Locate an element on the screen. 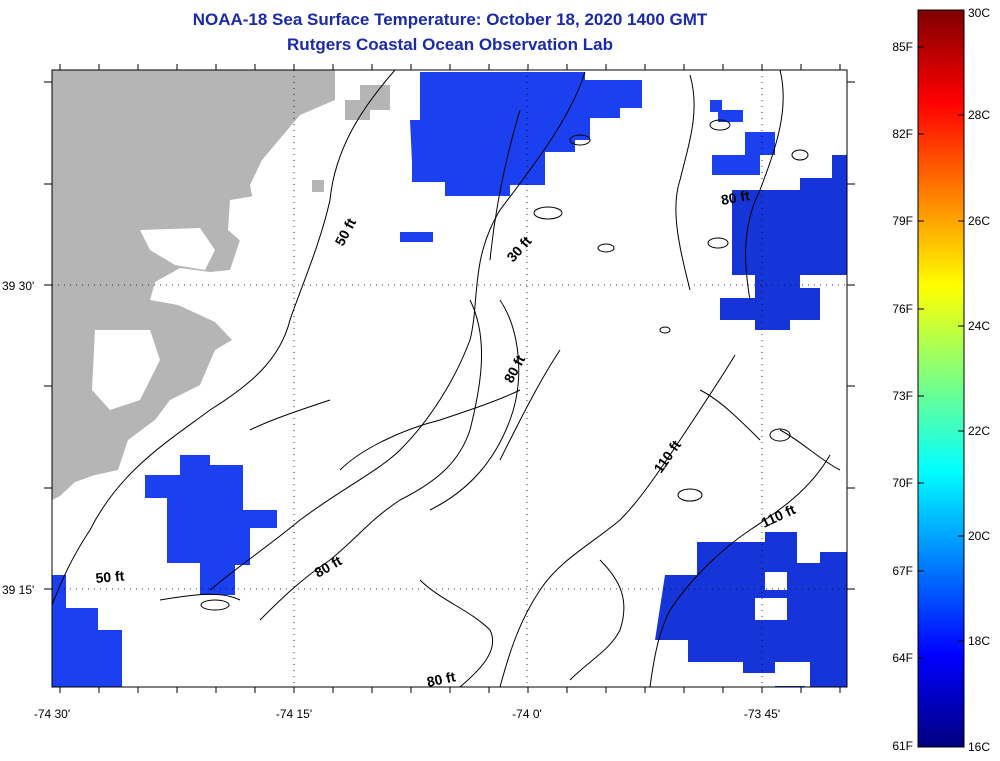  x-tick-label: -74 30' is located at coordinates (52, 714).